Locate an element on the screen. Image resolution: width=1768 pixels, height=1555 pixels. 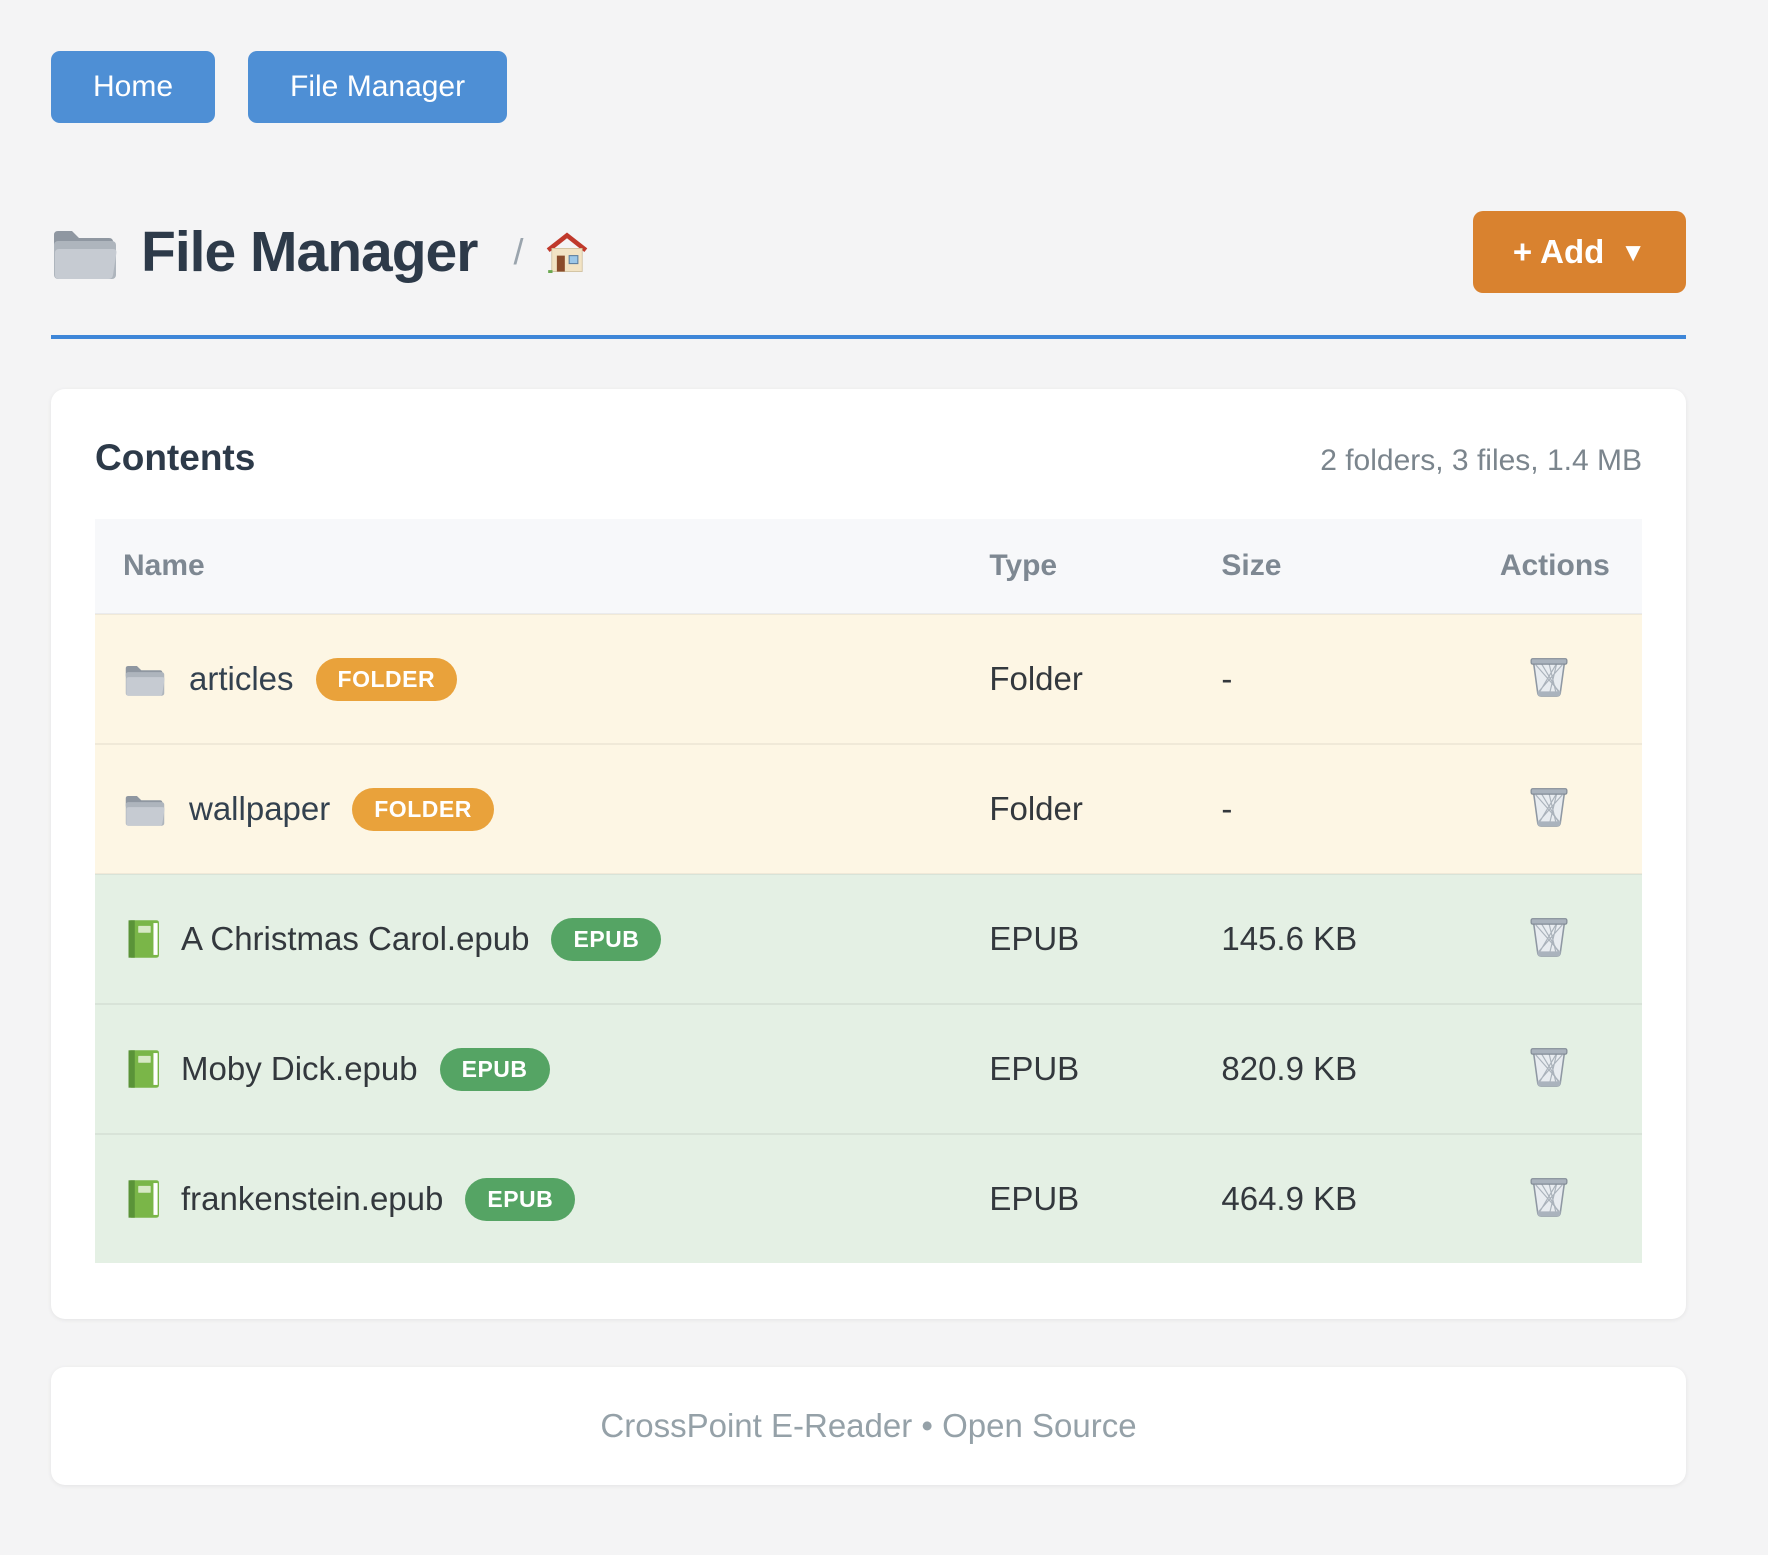
item-name: A Christmas Carol.epub is located at coordinates (355, 938).